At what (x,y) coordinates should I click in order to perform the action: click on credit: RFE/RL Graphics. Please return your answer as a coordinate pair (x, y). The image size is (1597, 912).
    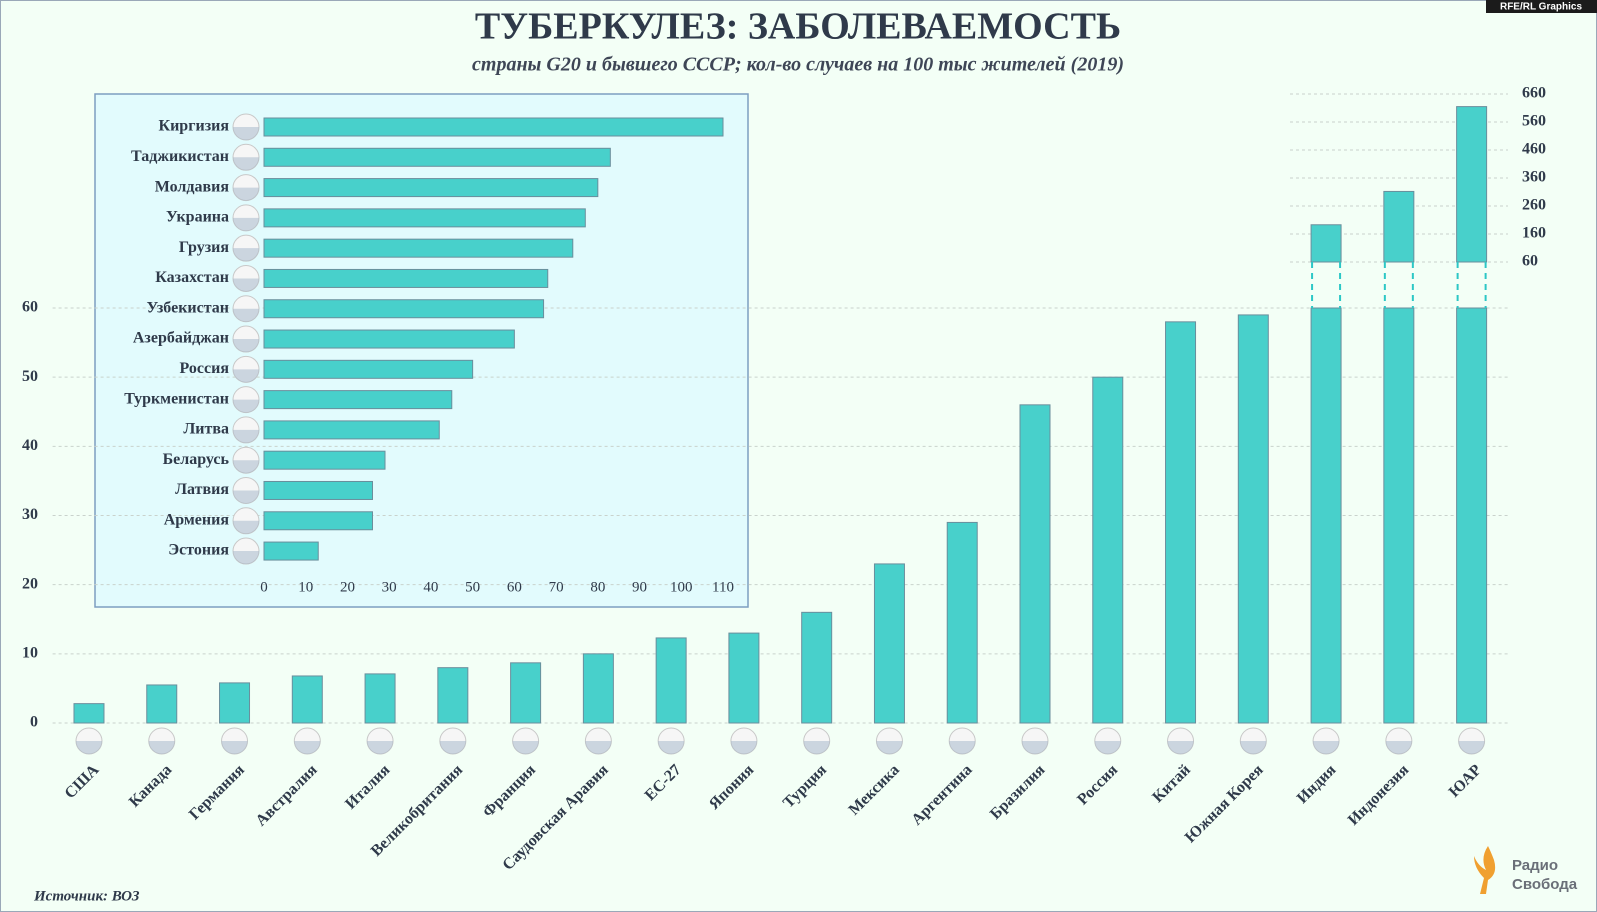
    Looking at the image, I should click on (1541, 7).